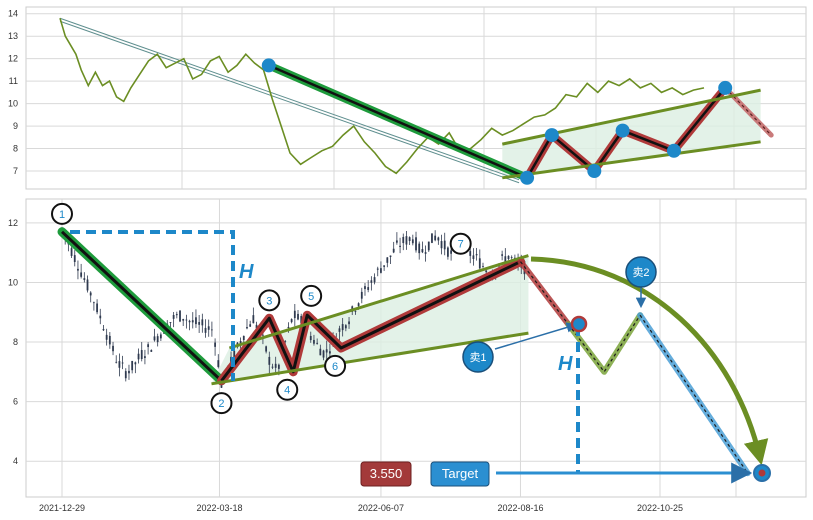 The width and height of the screenshot is (813, 520). What do you see at coordinates (579, 324) in the screenshot?
I see `sell-1-target-dot` at bounding box center [579, 324].